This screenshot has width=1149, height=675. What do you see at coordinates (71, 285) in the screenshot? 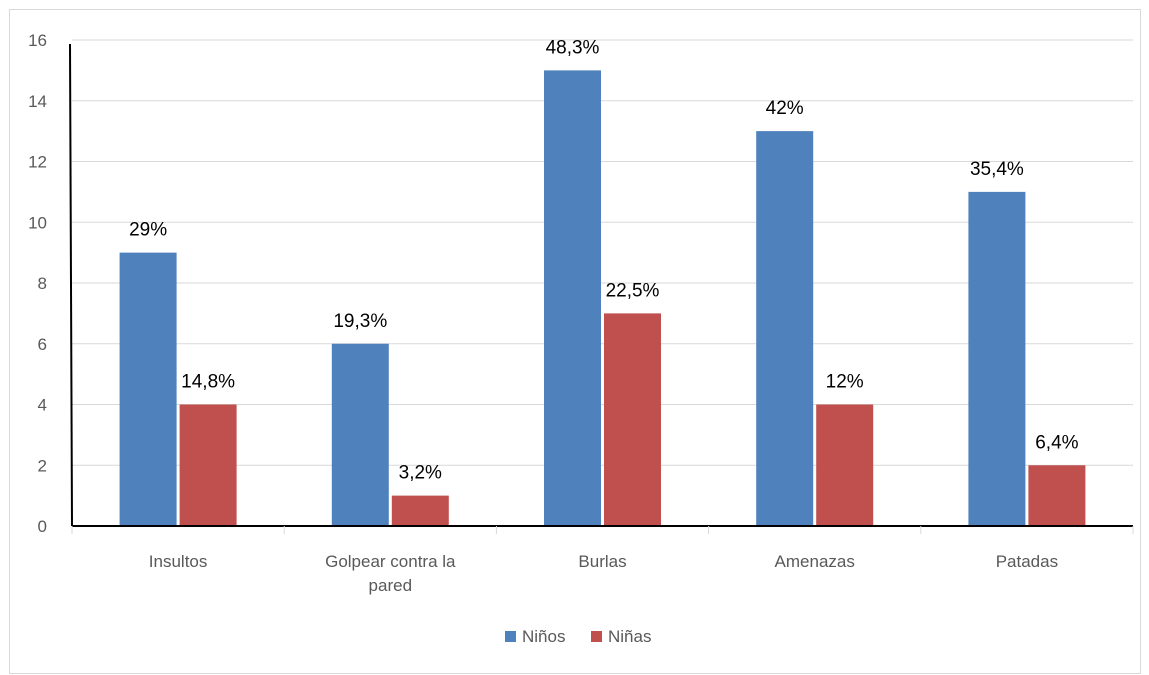
I see `y-axis-line` at bounding box center [71, 285].